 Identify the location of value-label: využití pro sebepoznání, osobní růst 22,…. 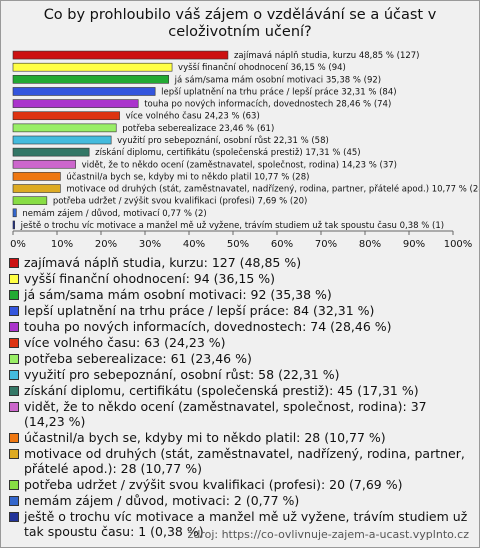
(223, 140).